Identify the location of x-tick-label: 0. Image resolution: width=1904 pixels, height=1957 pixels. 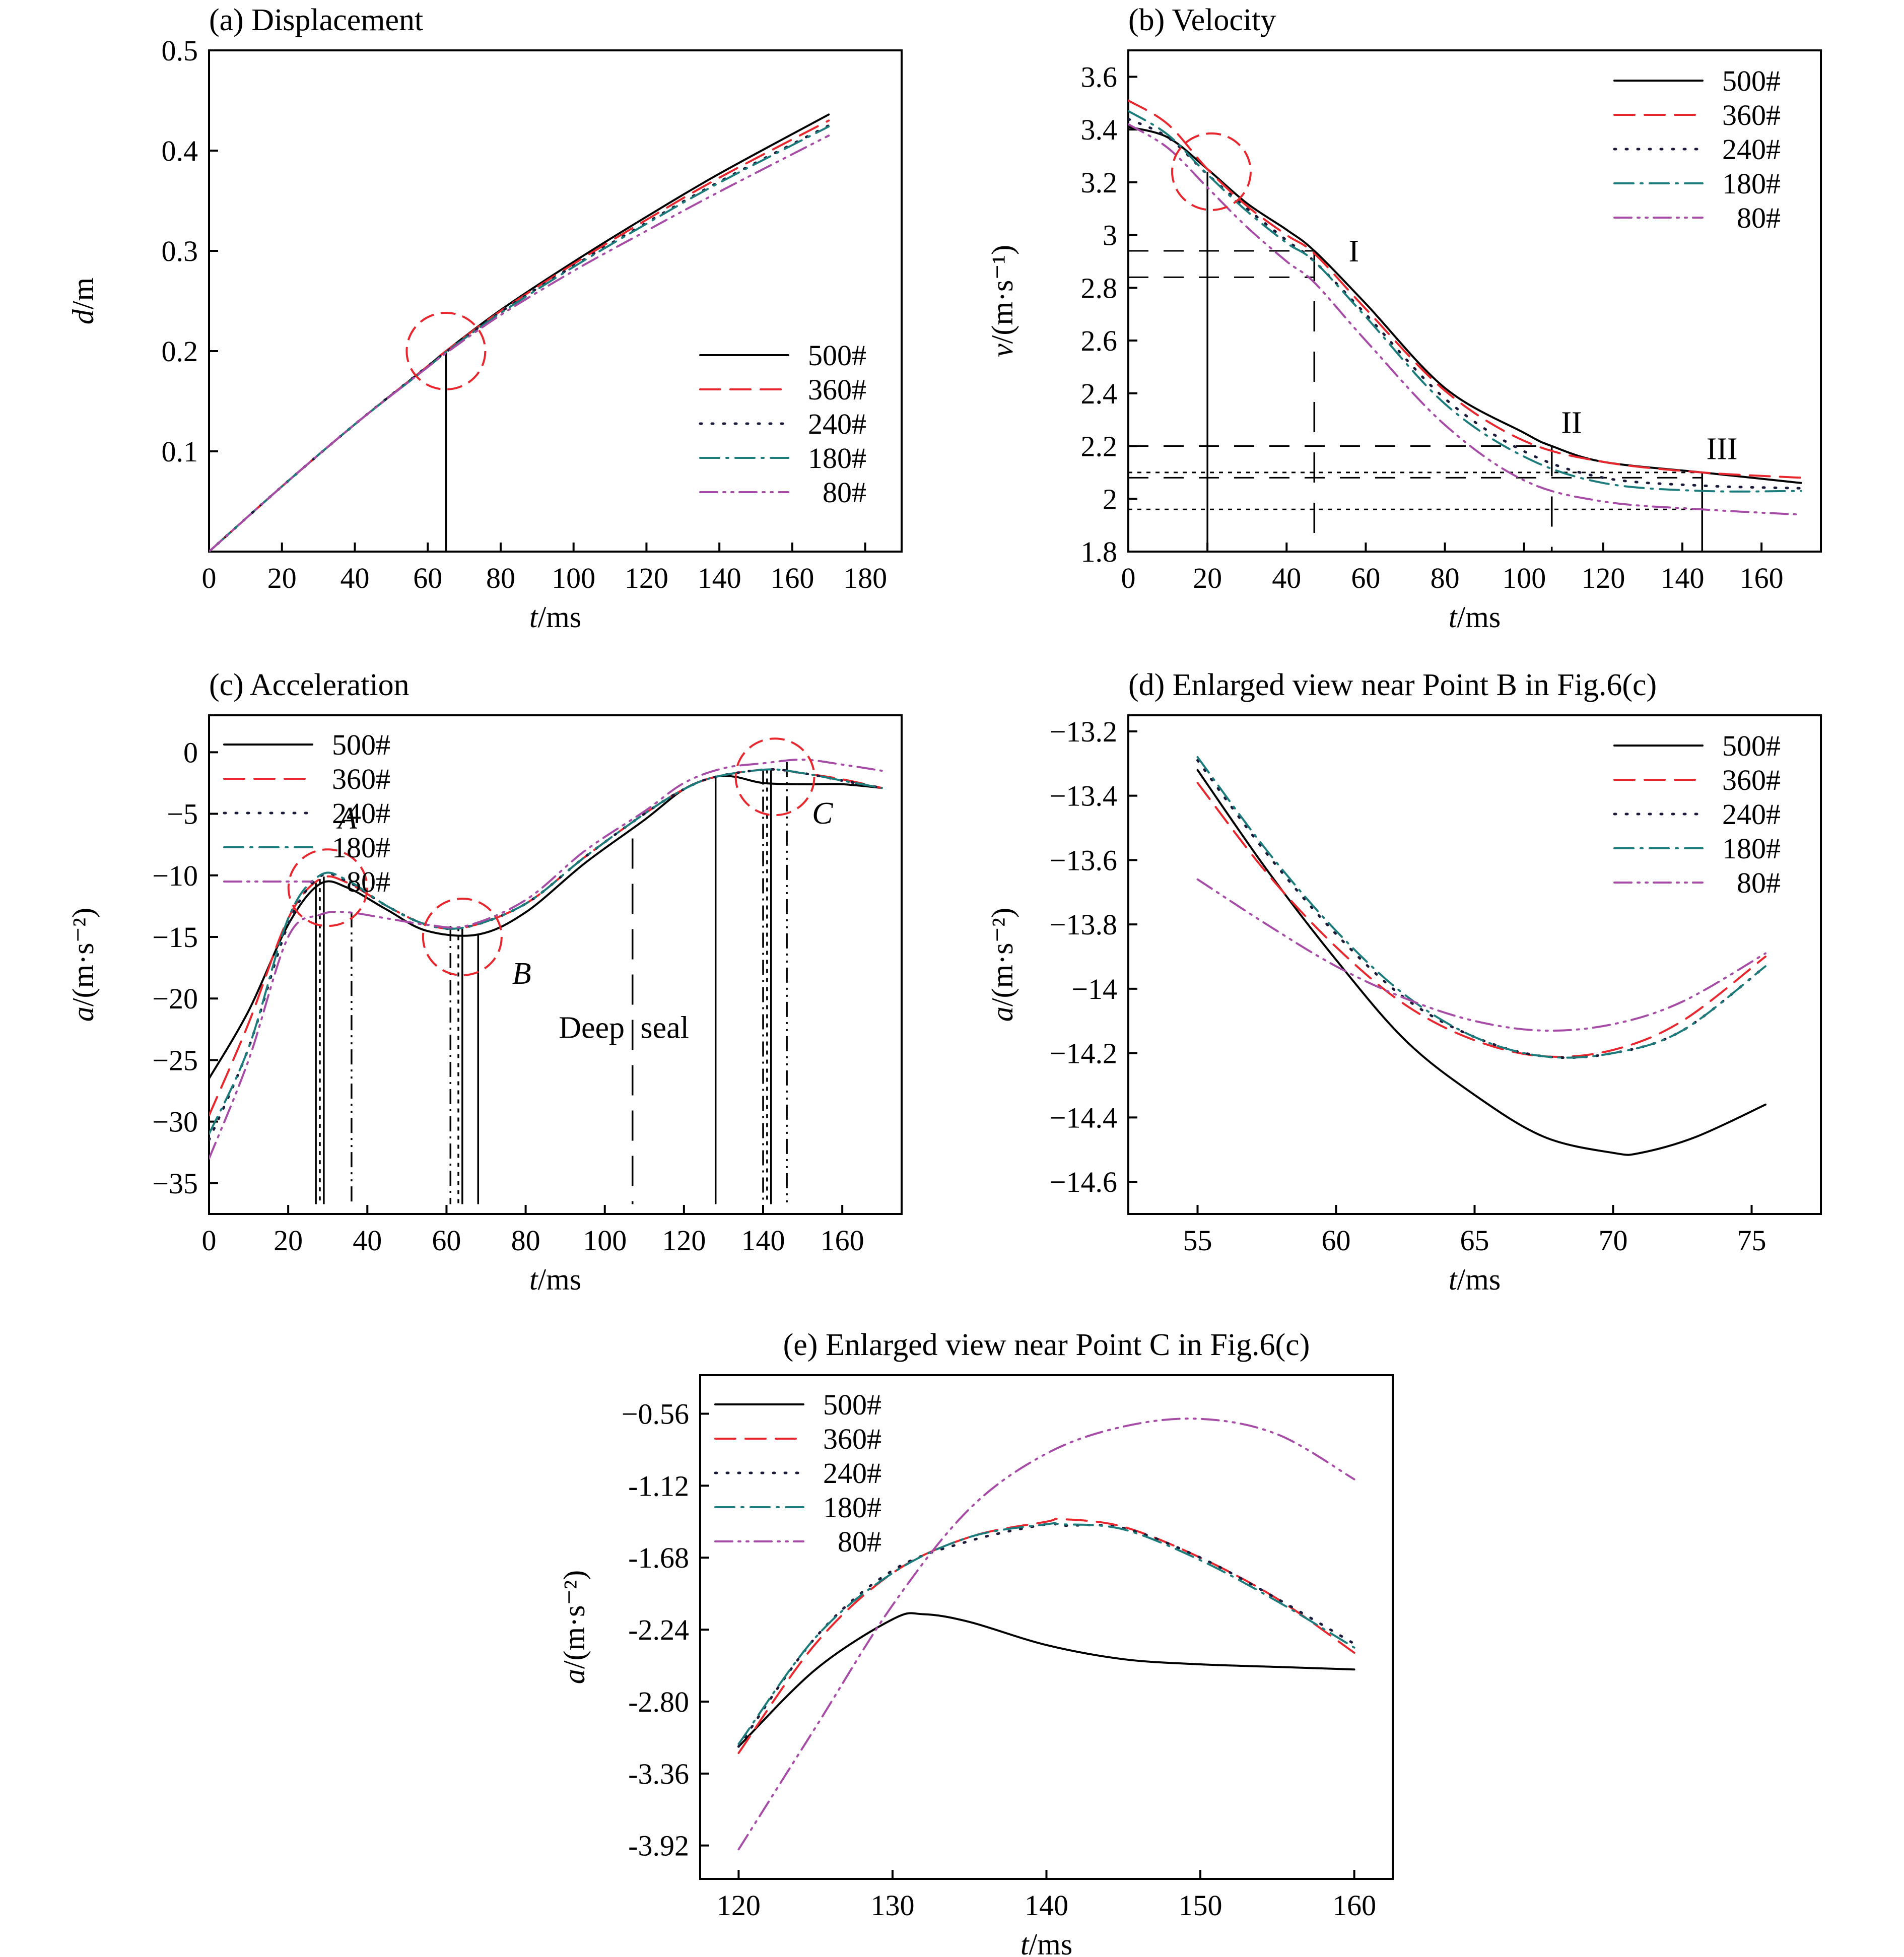
(209, 578).